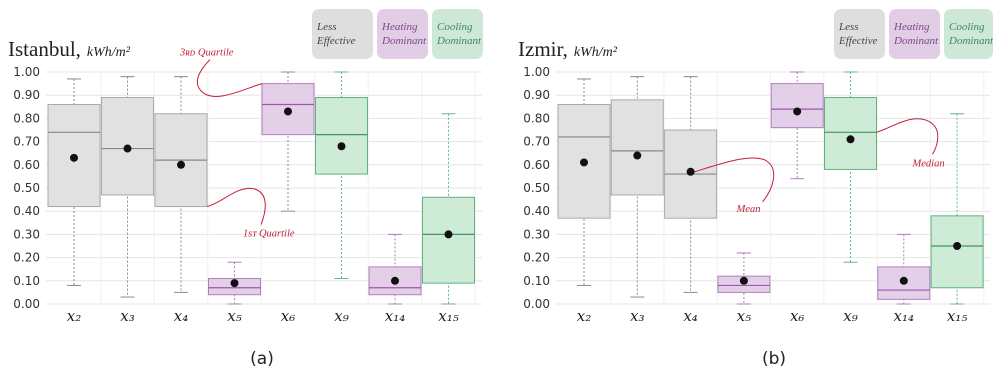 Image resolution: width=993 pixels, height=373 pixels. What do you see at coordinates (543, 49) in the screenshot?
I see `city-name: Izmir,` at bounding box center [543, 49].